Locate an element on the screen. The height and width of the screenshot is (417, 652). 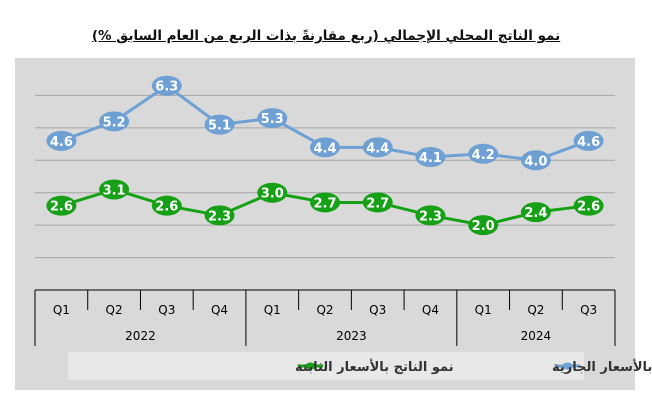
data-label: 2.0 is located at coordinates (483, 226).